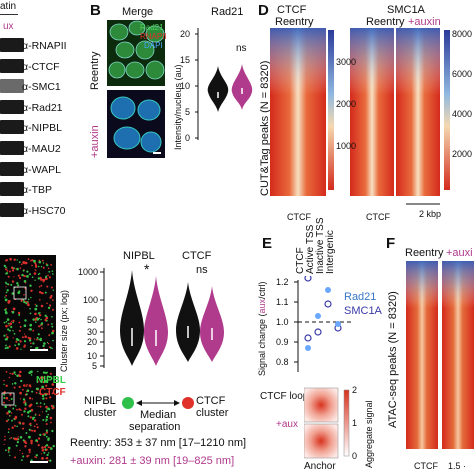  I want to click on median-label-1: Median, so click(158, 415).